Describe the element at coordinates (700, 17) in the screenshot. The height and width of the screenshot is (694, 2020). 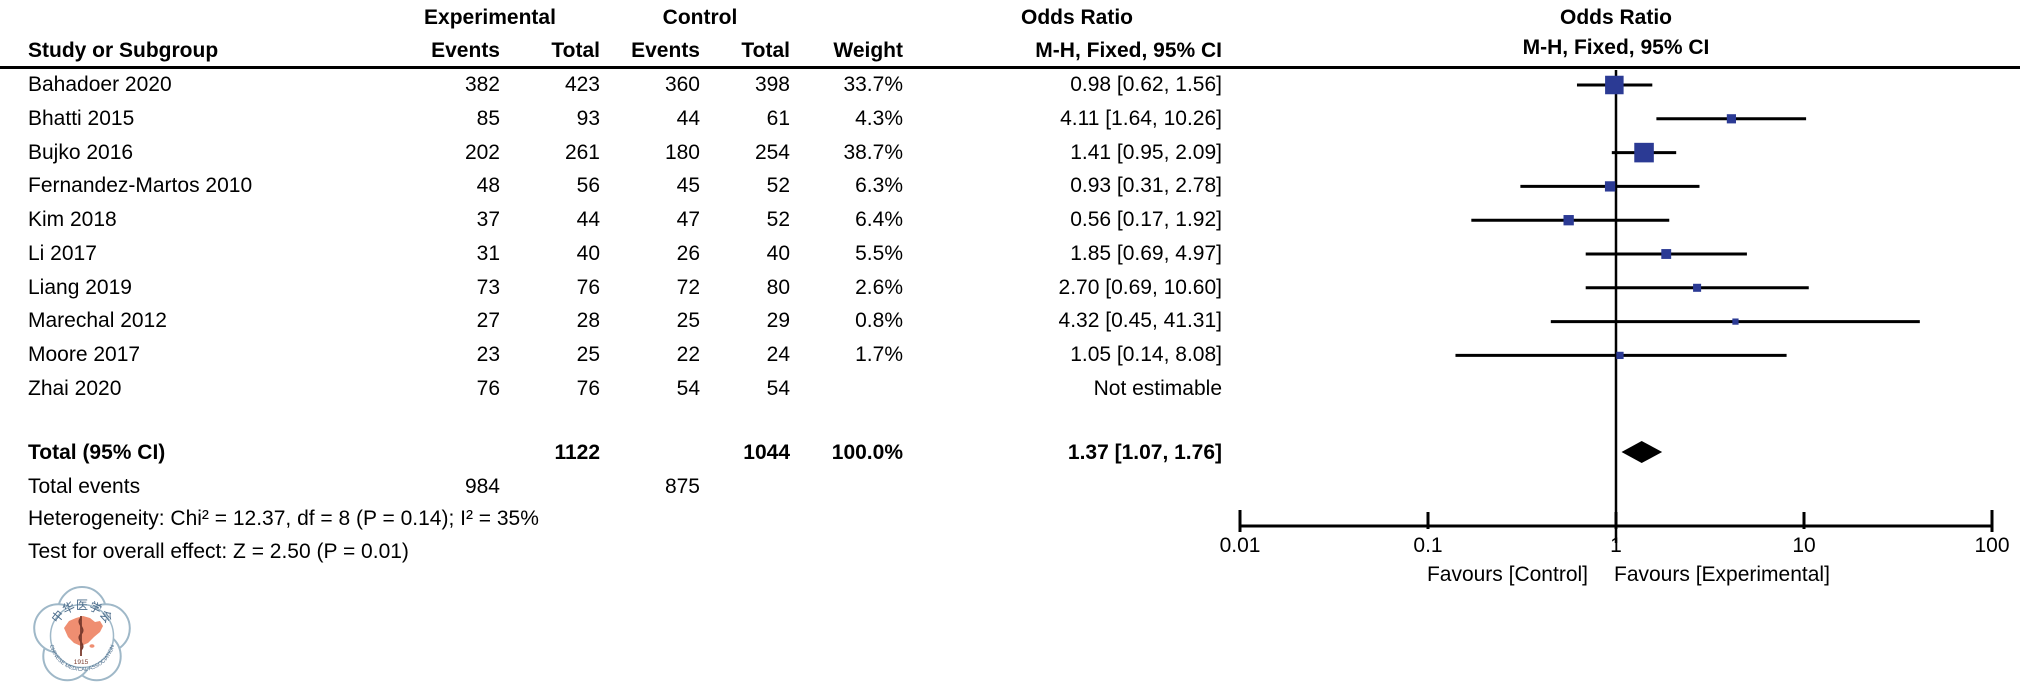
I see `column-group-control: Control` at that location.